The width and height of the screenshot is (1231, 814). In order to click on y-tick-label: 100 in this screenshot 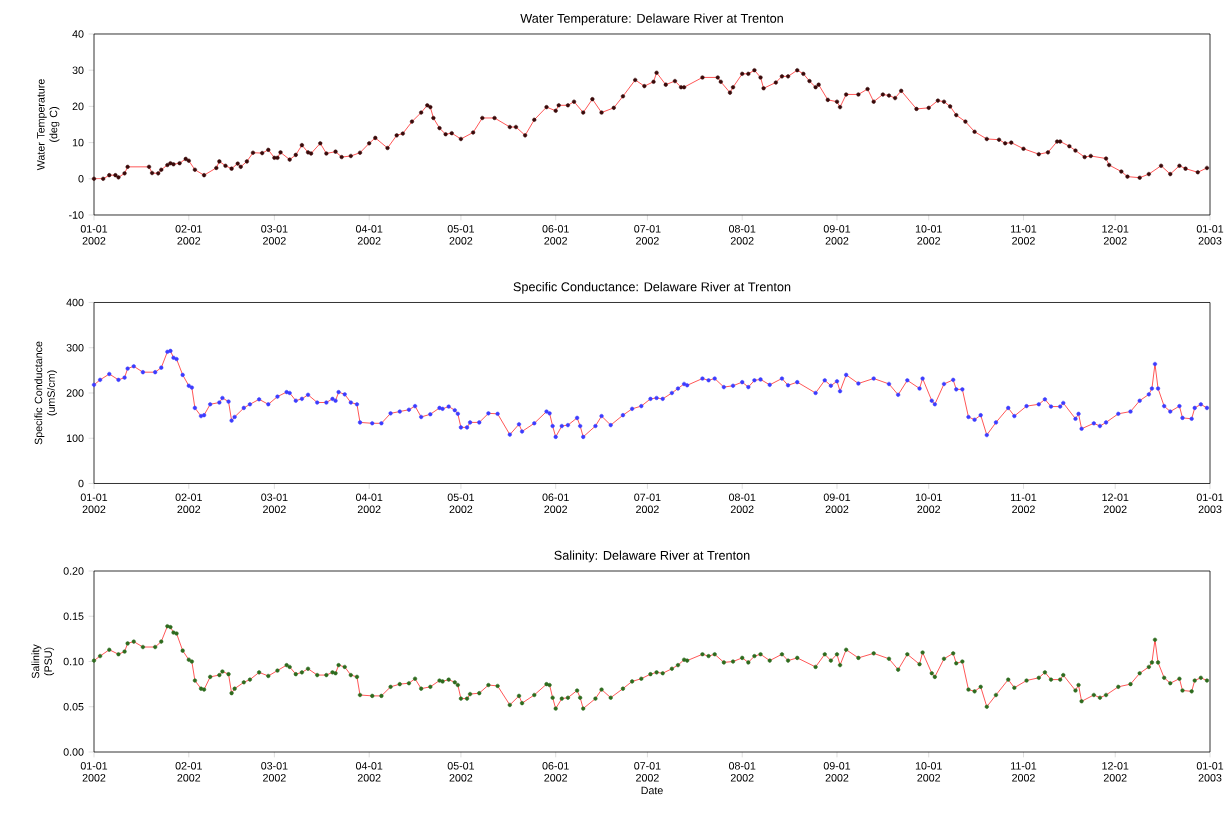, I will do `click(75, 438)`.